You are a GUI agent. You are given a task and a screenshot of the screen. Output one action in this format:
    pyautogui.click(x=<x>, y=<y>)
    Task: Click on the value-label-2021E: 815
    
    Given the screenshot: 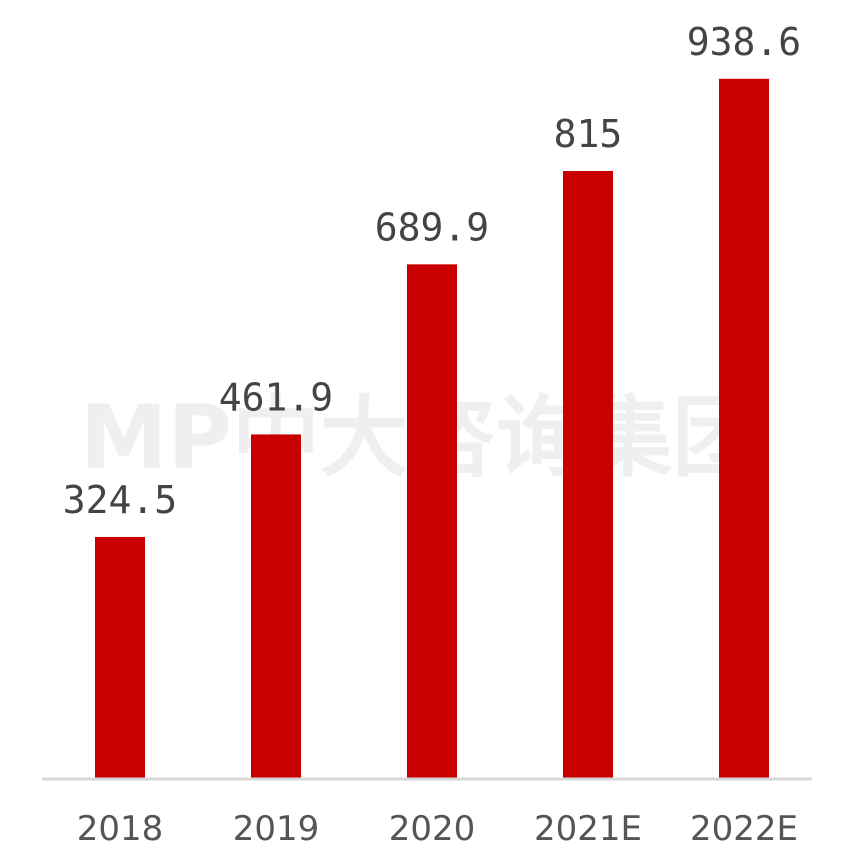 What is the action you would take?
    pyautogui.click(x=588, y=134)
    